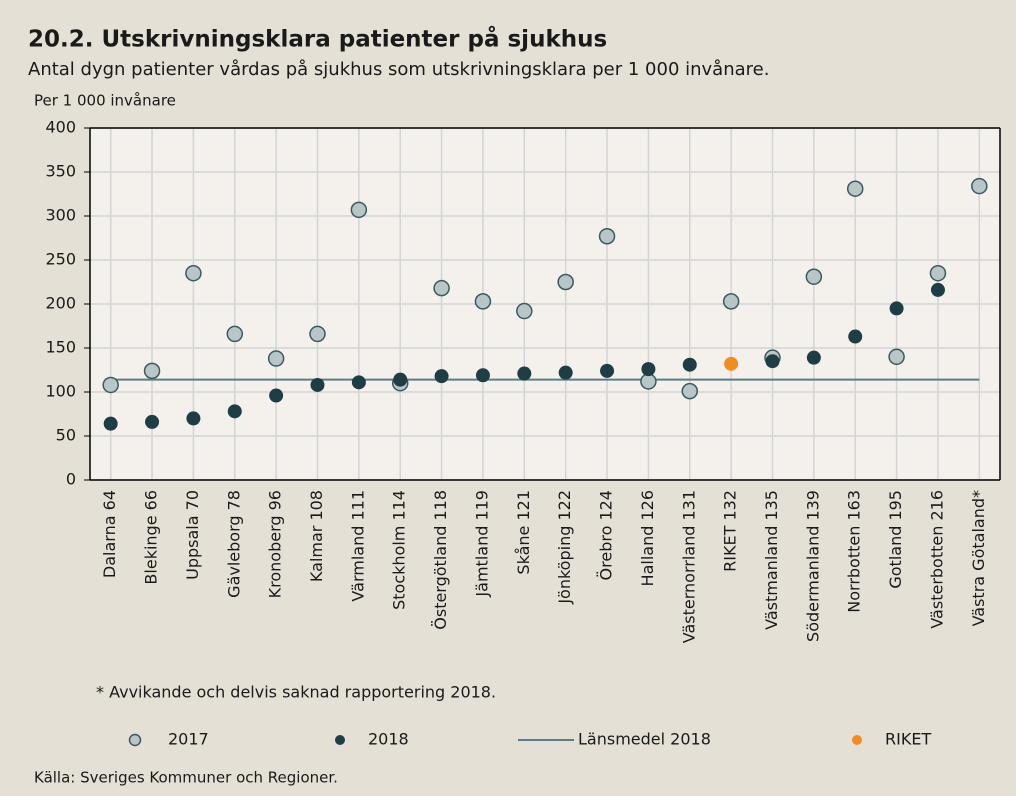  I want to click on y-tick-label: 200, so click(60, 303).